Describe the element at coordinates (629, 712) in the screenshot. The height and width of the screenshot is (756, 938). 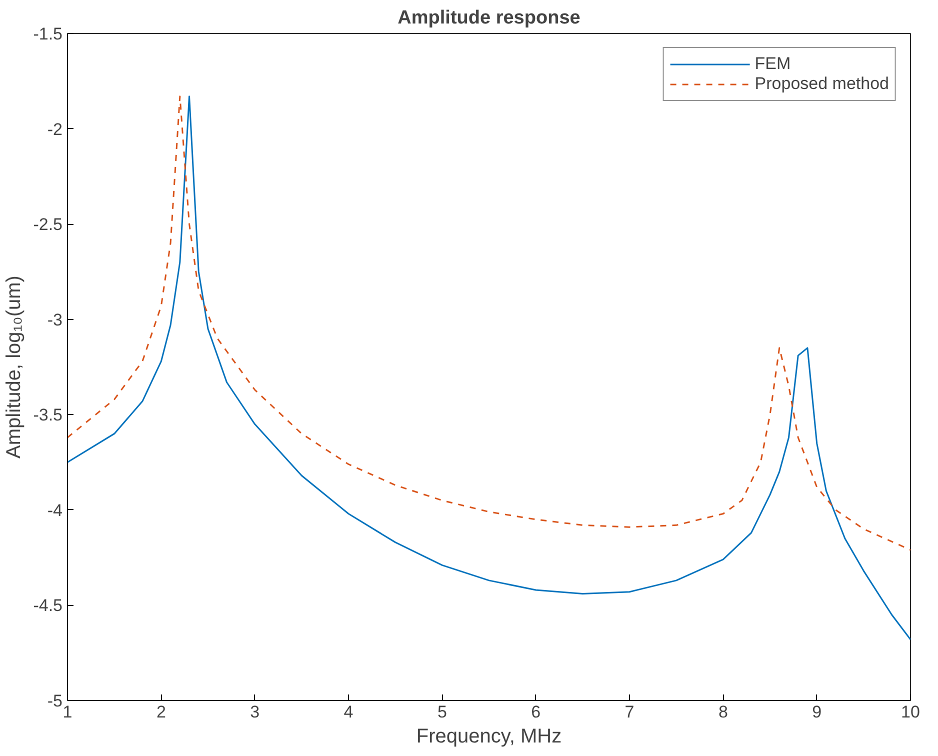
I see `x-tick-label: 7` at that location.